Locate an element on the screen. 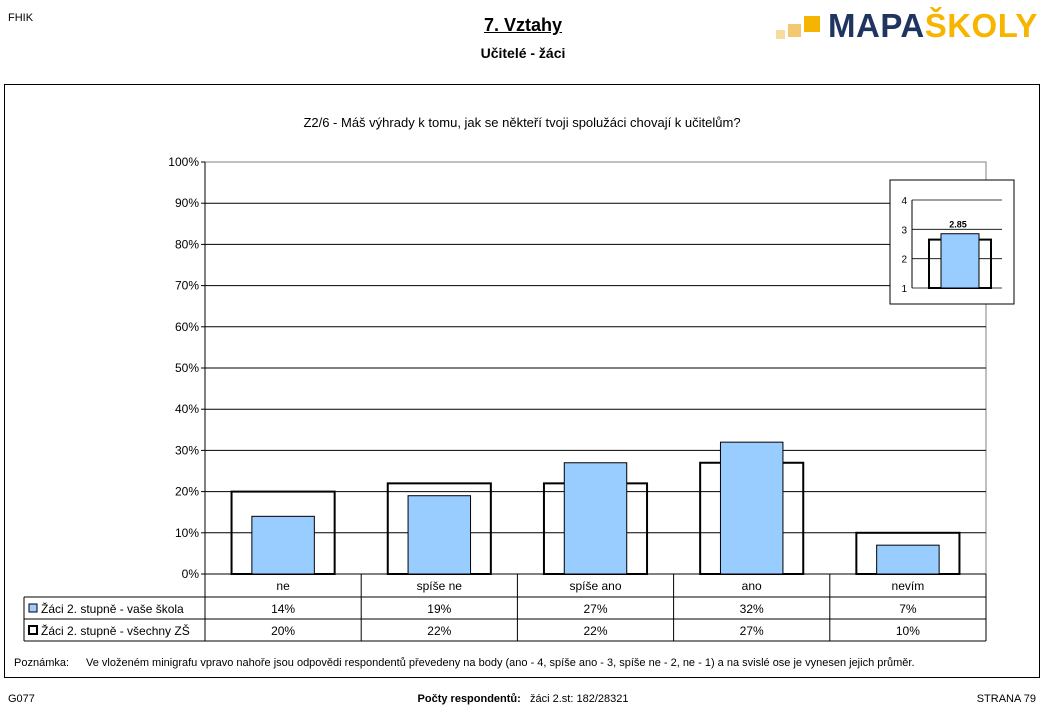  y-tick-label: 20% is located at coordinates (187, 492).